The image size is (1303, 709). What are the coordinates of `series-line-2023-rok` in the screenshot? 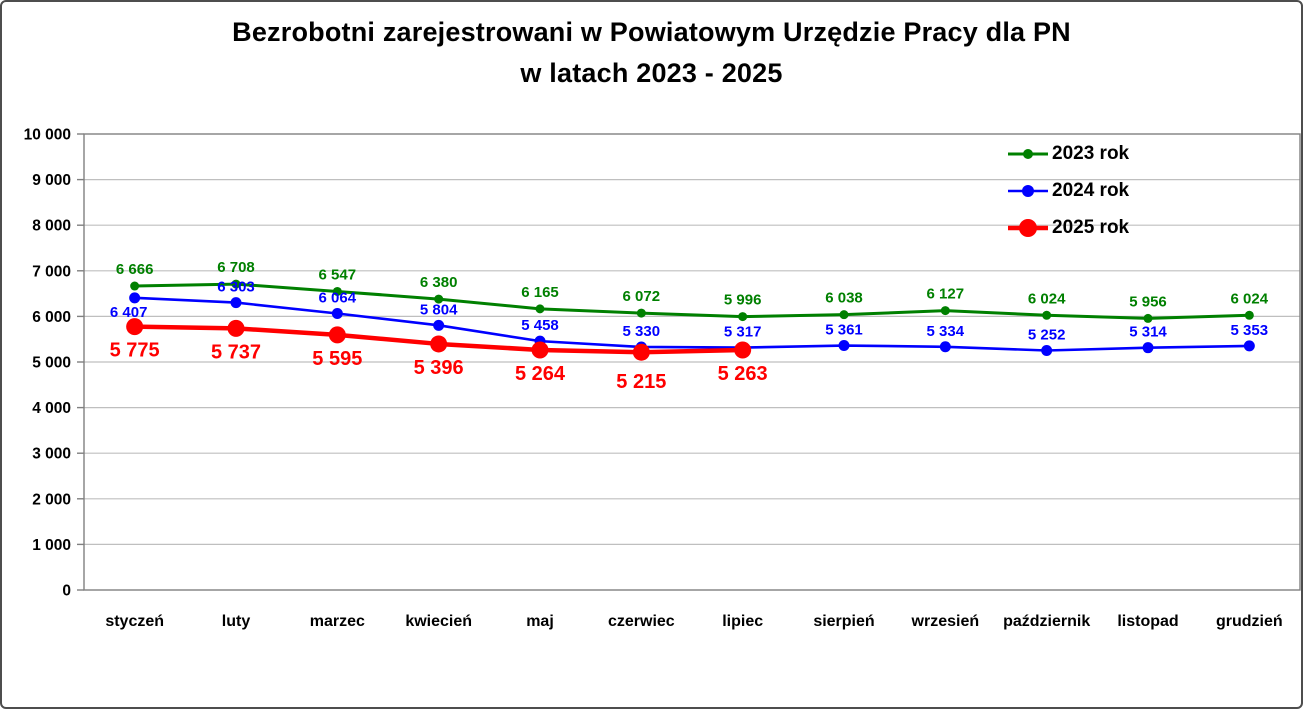 It's located at (692, 301).